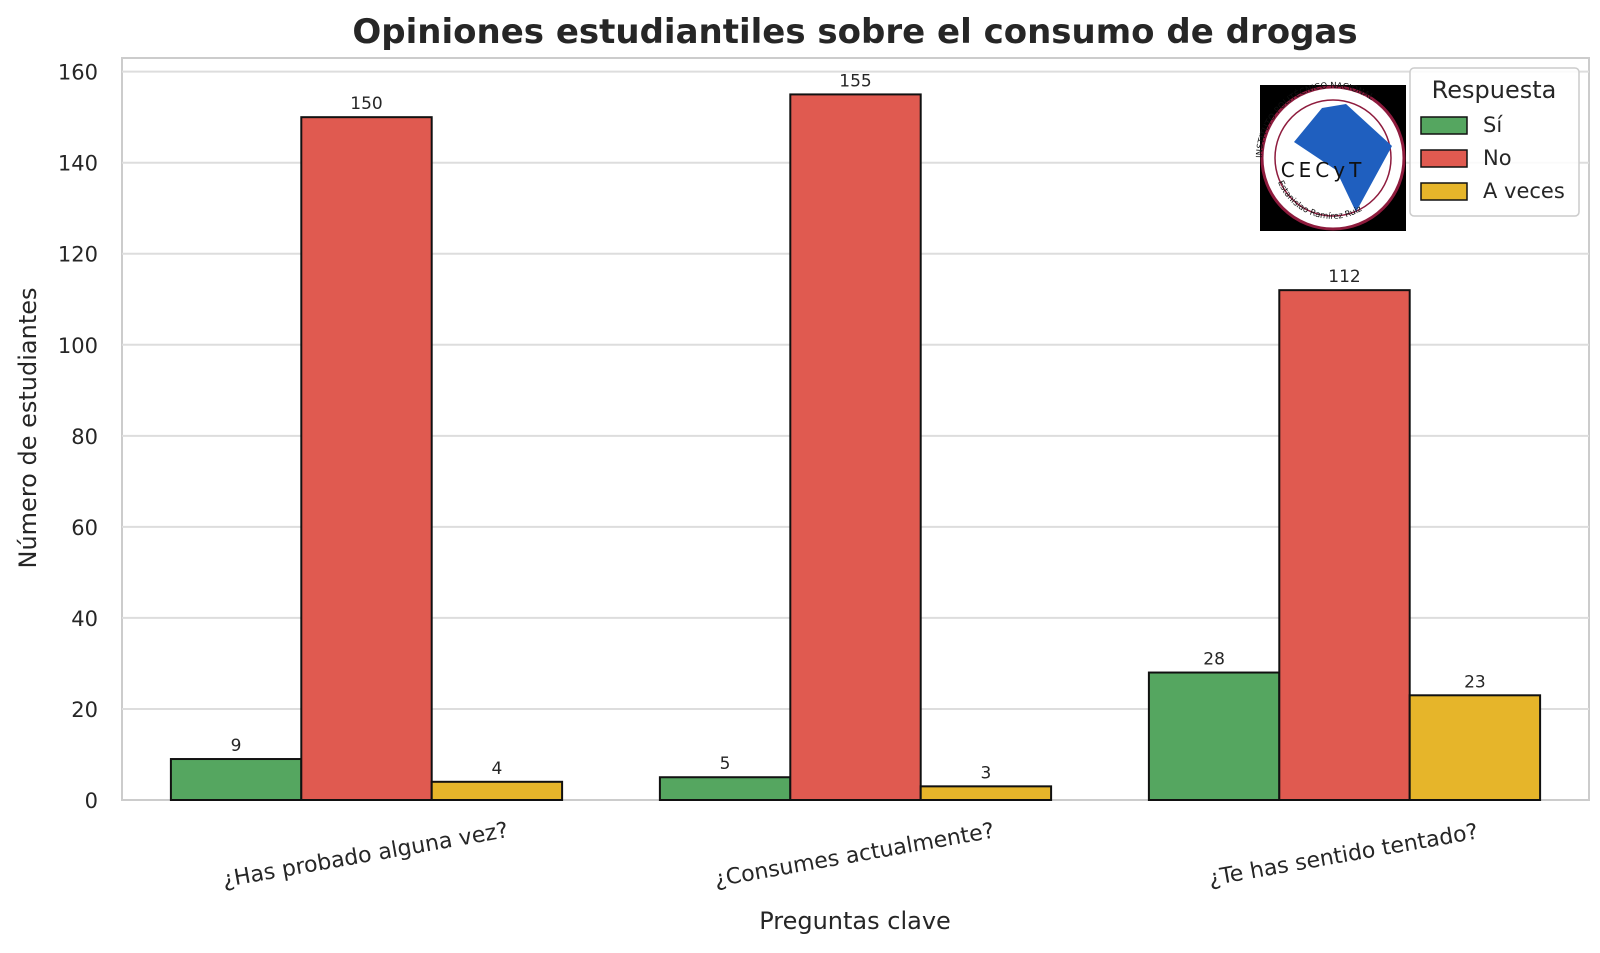 Image resolution: width=1600 pixels, height=953 pixels. What do you see at coordinates (1524, 191) in the screenshot?
I see `legend-label: A veces` at bounding box center [1524, 191].